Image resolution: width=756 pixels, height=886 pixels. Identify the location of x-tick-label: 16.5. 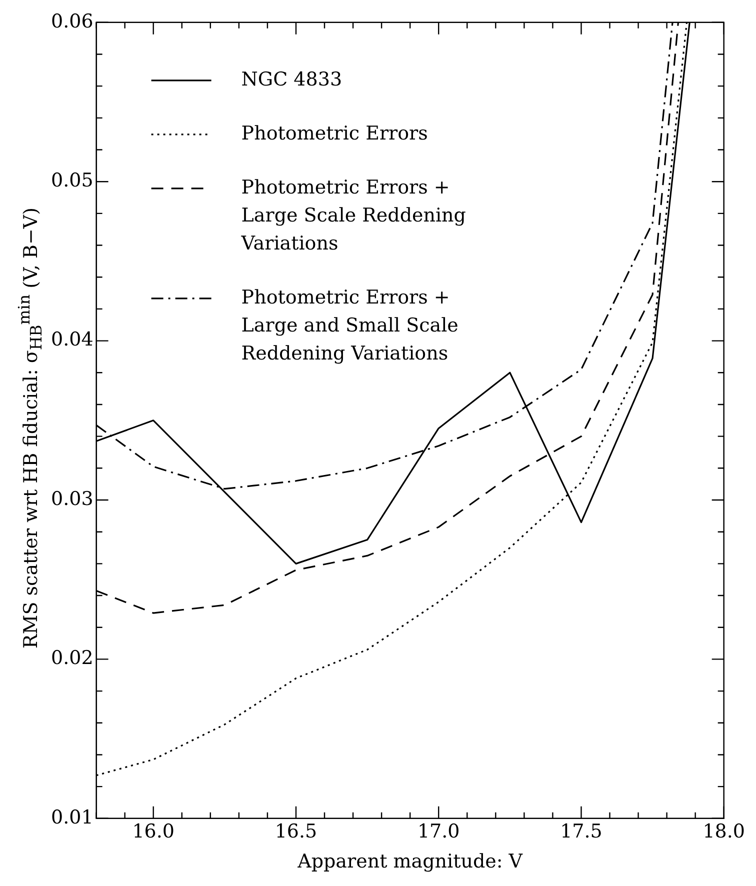
(296, 831).